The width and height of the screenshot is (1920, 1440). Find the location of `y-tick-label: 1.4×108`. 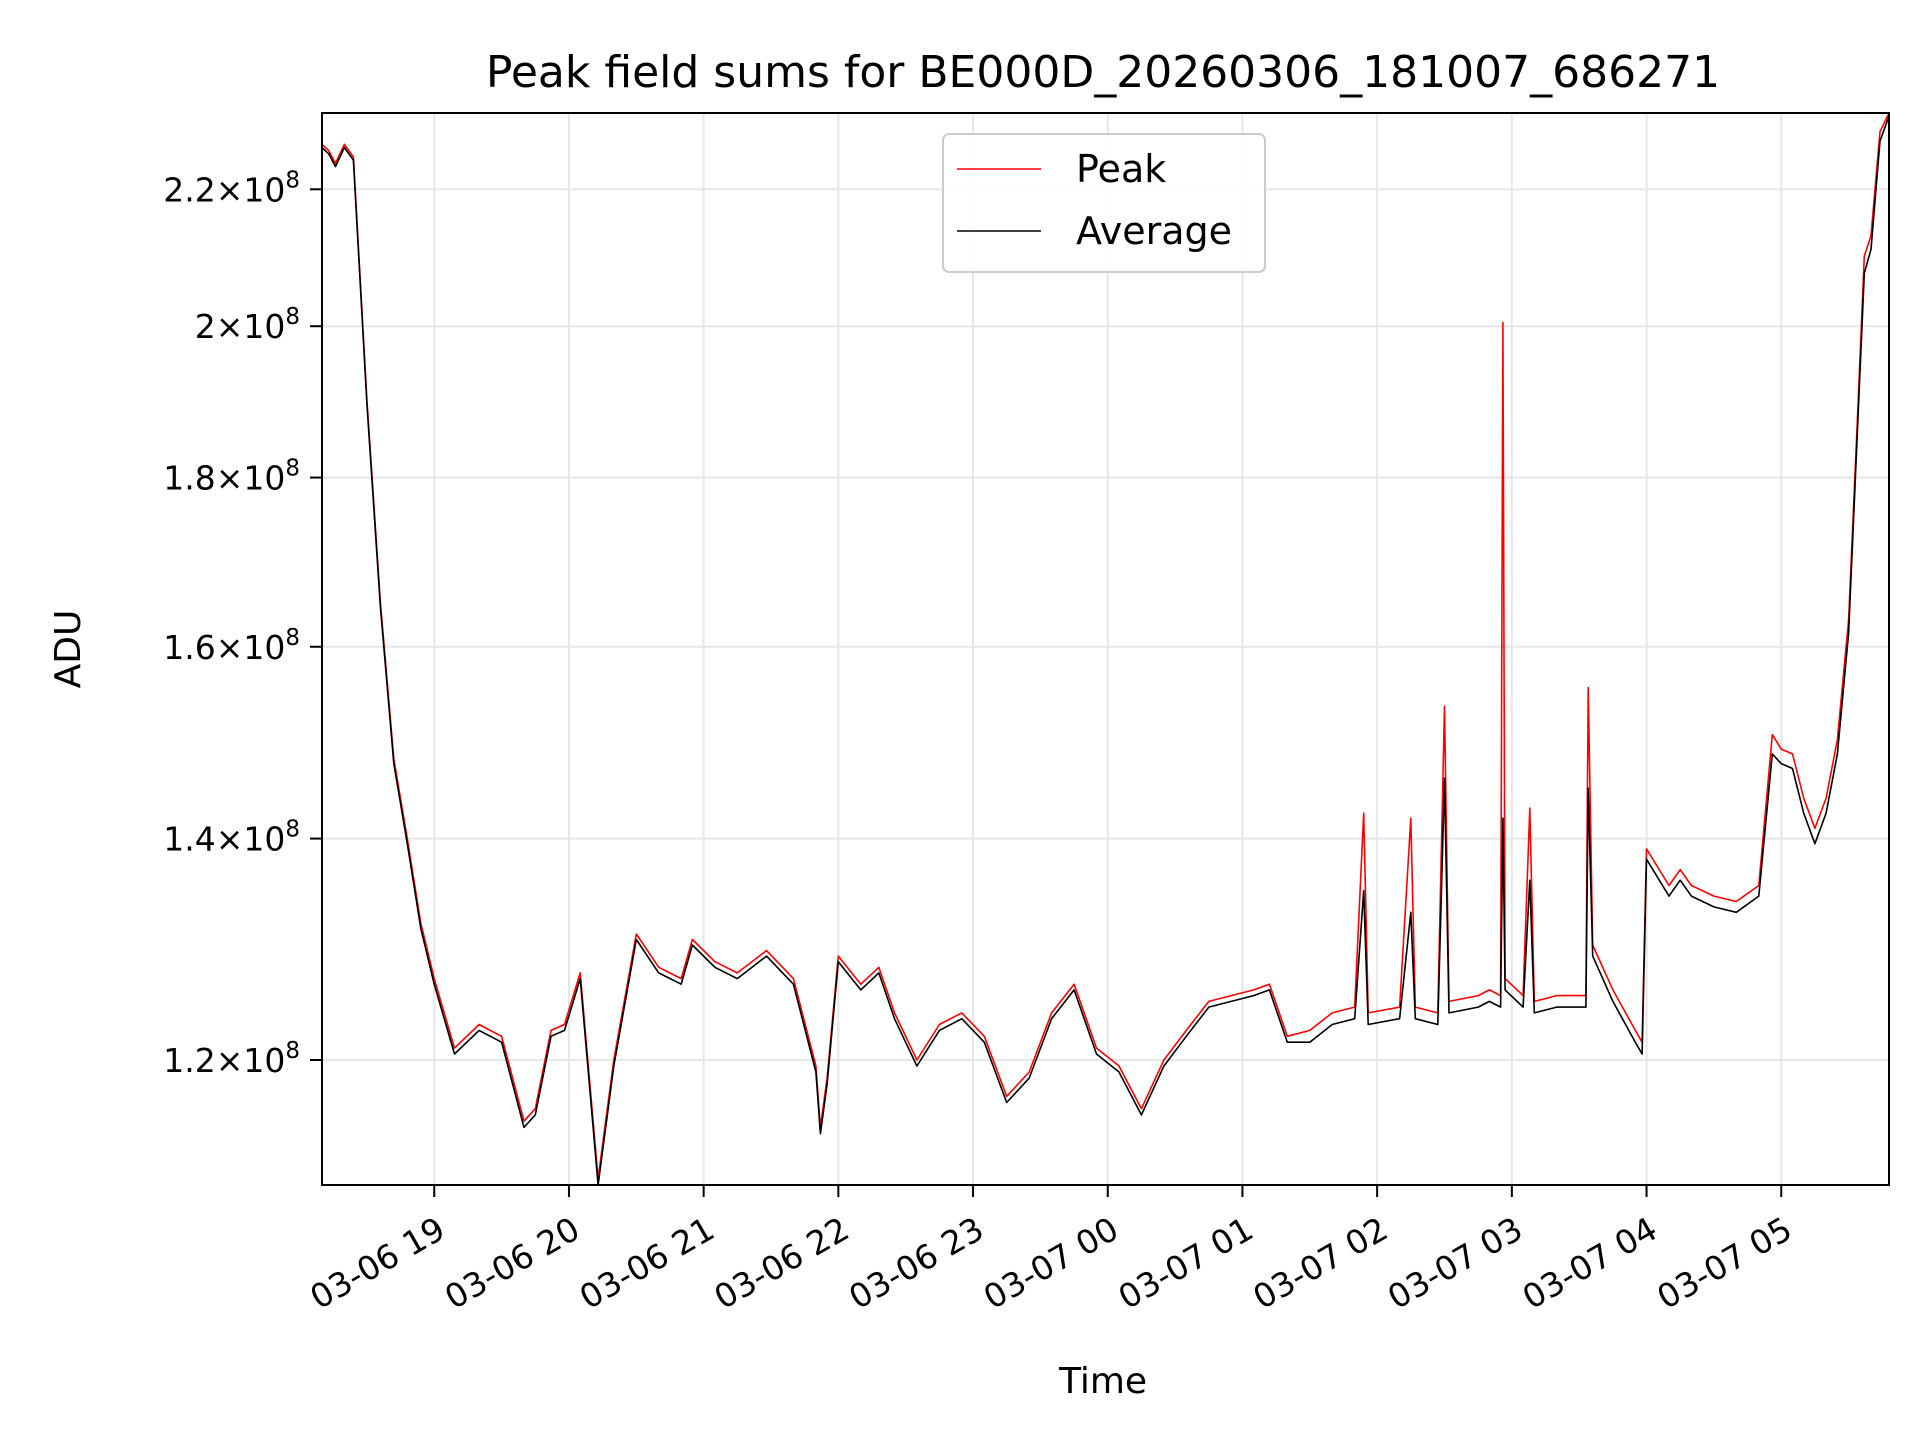

y-tick-label: 1.4×108 is located at coordinates (231, 838).